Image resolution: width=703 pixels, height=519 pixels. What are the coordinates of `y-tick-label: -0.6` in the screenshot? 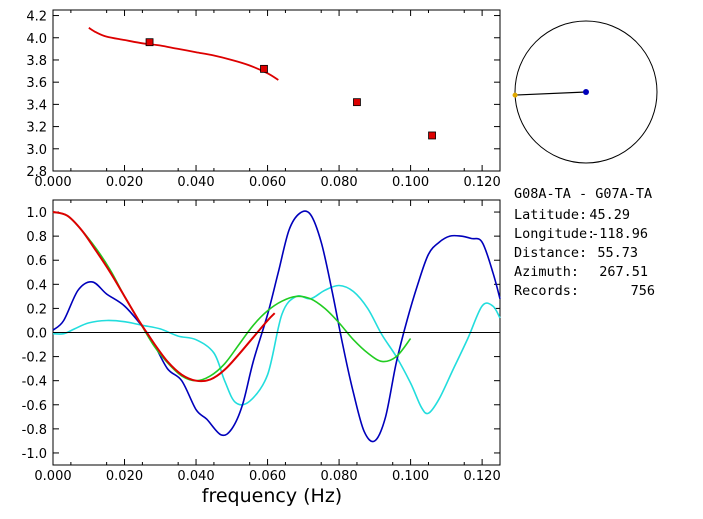 It's located at (34, 406).